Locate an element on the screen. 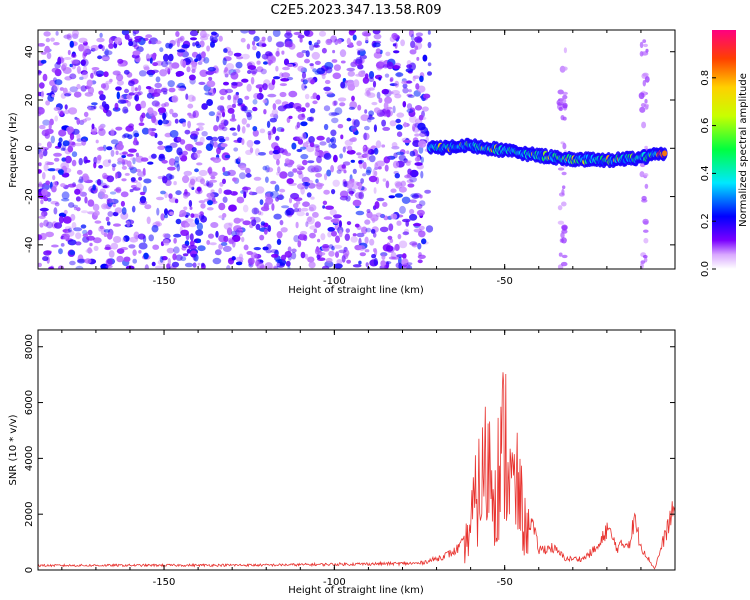 The height and width of the screenshot is (600, 750). spec-ytick-label: 40 is located at coordinates (29, 51).